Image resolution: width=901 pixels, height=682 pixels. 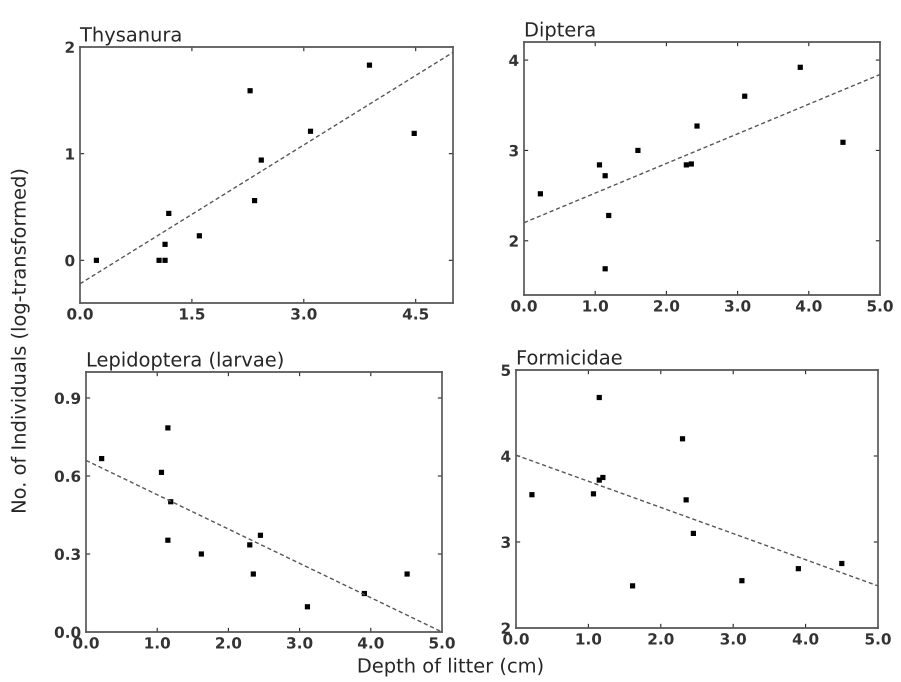 I want to click on y-tick-label: 5, so click(x=506, y=370).